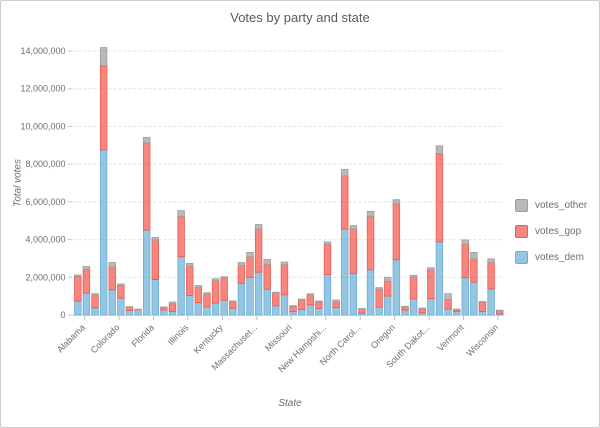  What do you see at coordinates (413, 288) in the screenshot?
I see `bar-south-carolina-votes_gop` at bounding box center [413, 288].